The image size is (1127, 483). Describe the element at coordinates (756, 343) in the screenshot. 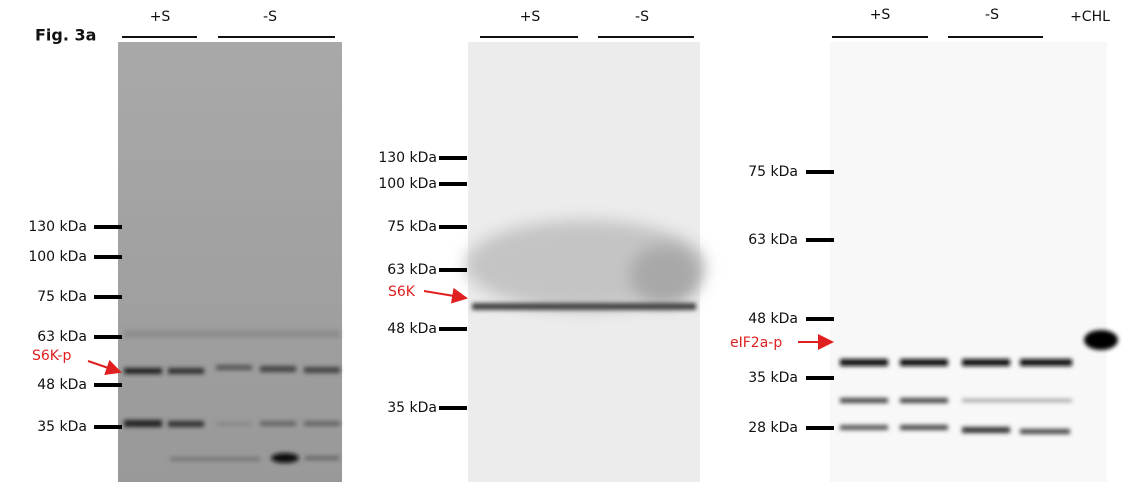

I see `annotation: eIF2a-p` at that location.